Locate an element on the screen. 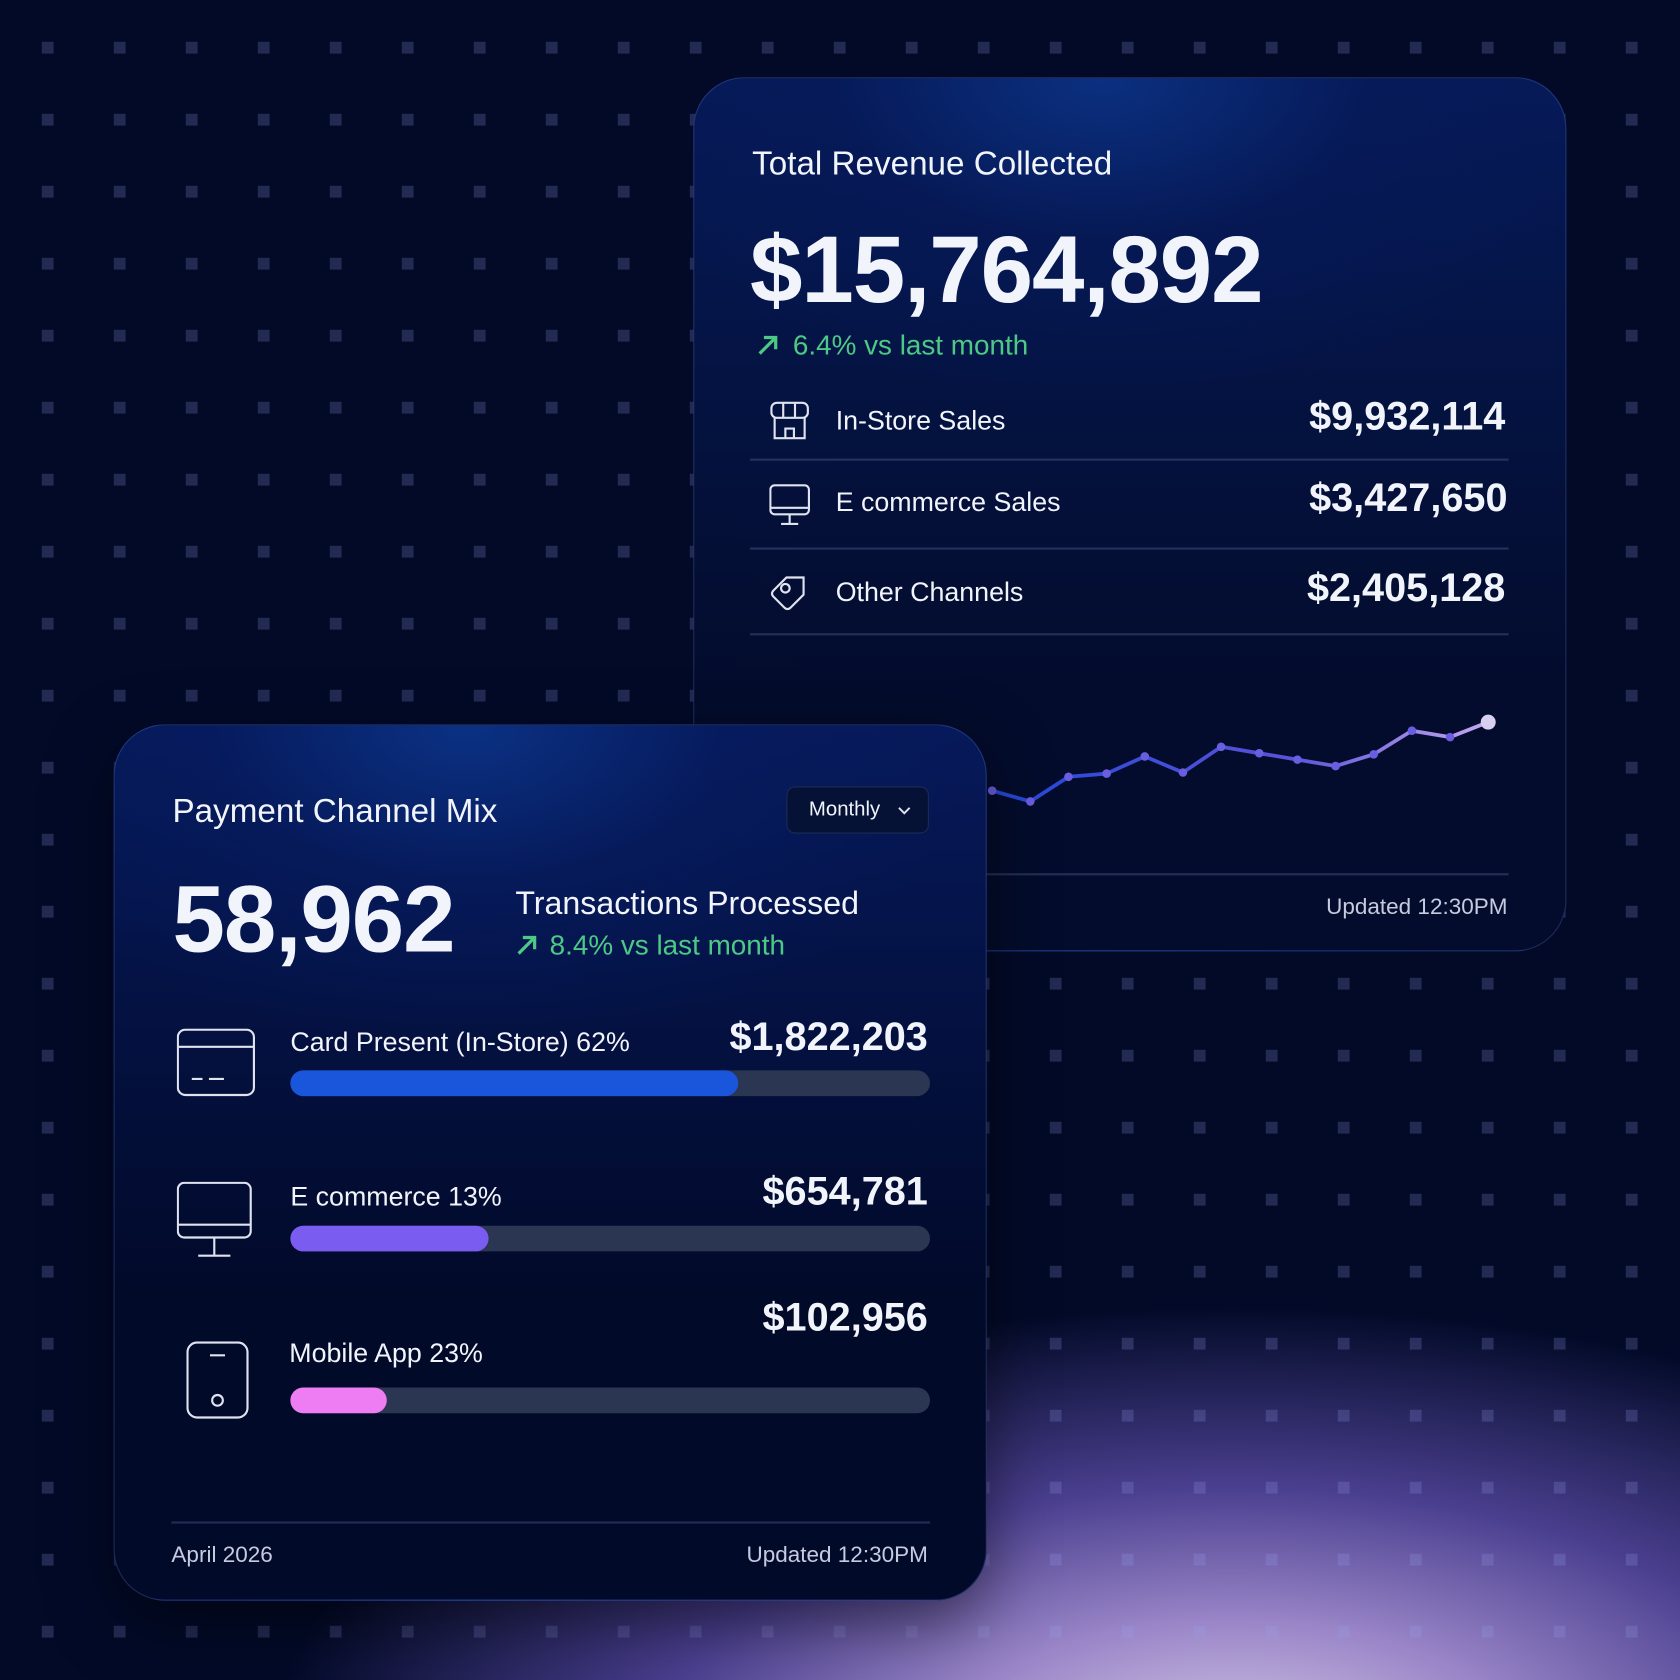  dropdown-label: Monthly is located at coordinates (844, 809).